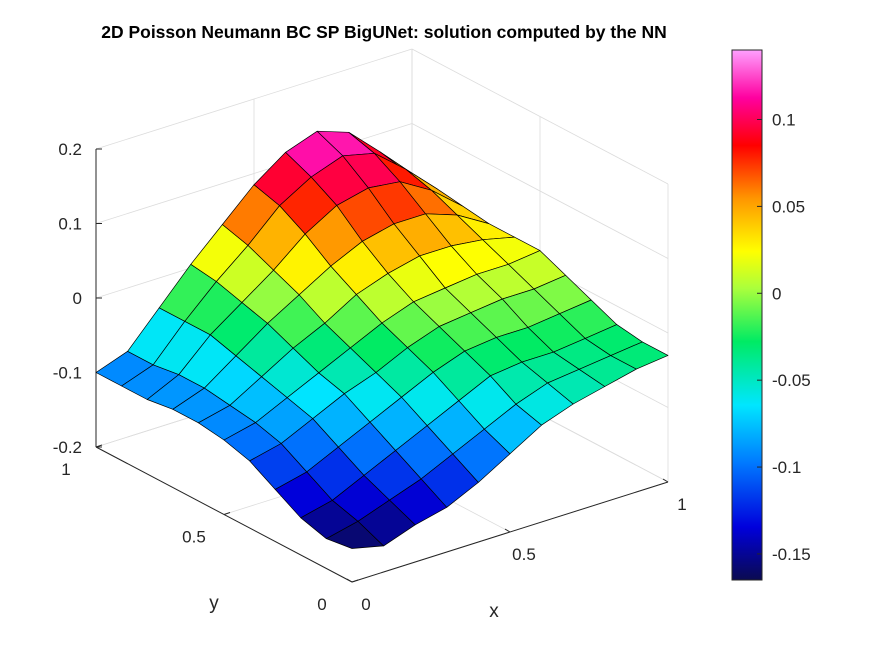  What do you see at coordinates (771, 315) in the screenshot?
I see `colorbar: -0.15 -0.1 -0.05 0 0.05 0.1` at bounding box center [771, 315].